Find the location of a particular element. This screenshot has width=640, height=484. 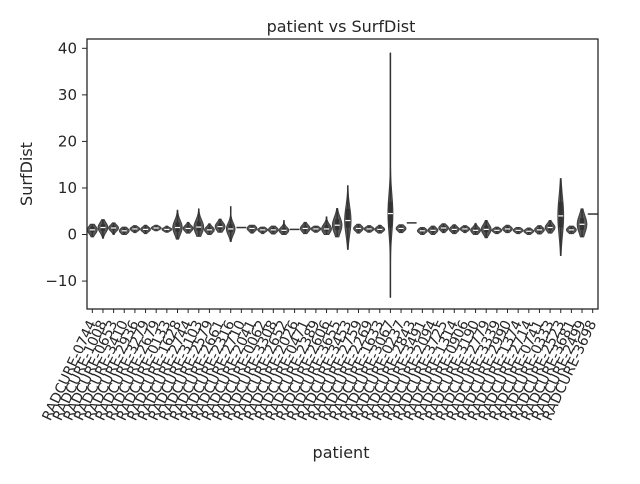

violin-RADCURE-2094 is located at coordinates (433, 230).